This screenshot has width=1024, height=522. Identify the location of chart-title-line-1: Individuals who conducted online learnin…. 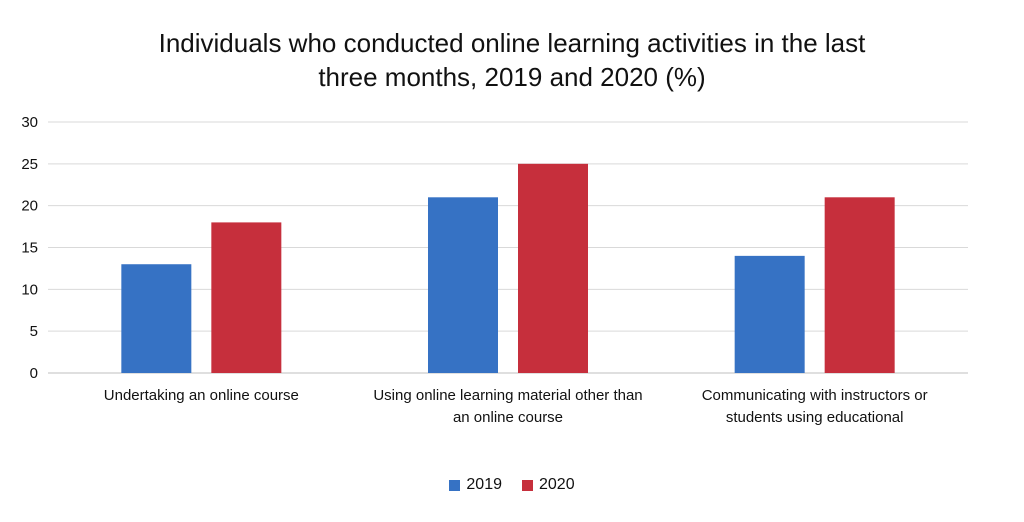
(512, 43).